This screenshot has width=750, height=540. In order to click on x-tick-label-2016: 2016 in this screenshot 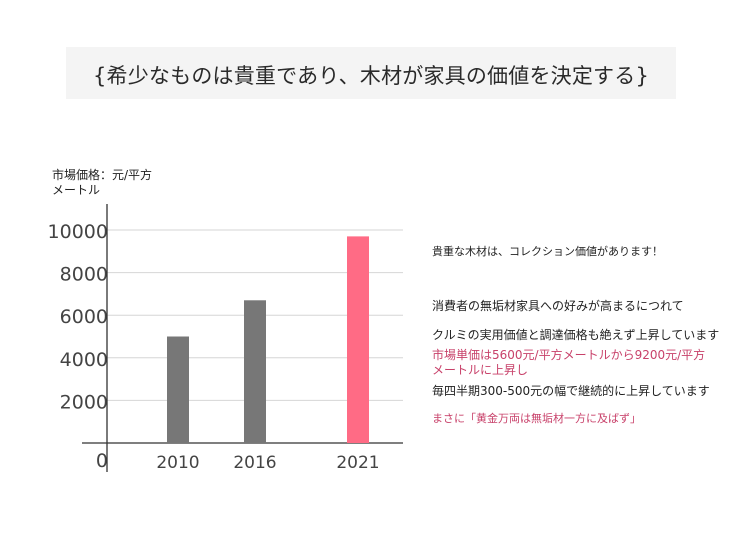, I will do `click(254, 463)`.